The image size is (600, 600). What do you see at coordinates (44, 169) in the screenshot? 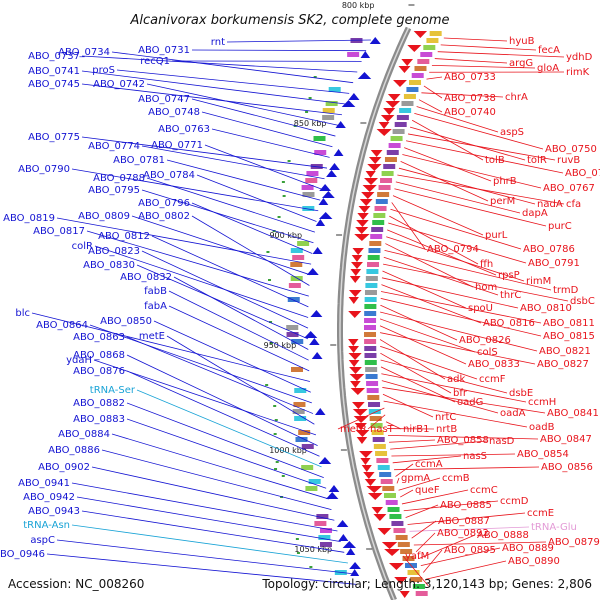
I see `gene-label-abo_0790: ABO_0790` at bounding box center [44, 169].